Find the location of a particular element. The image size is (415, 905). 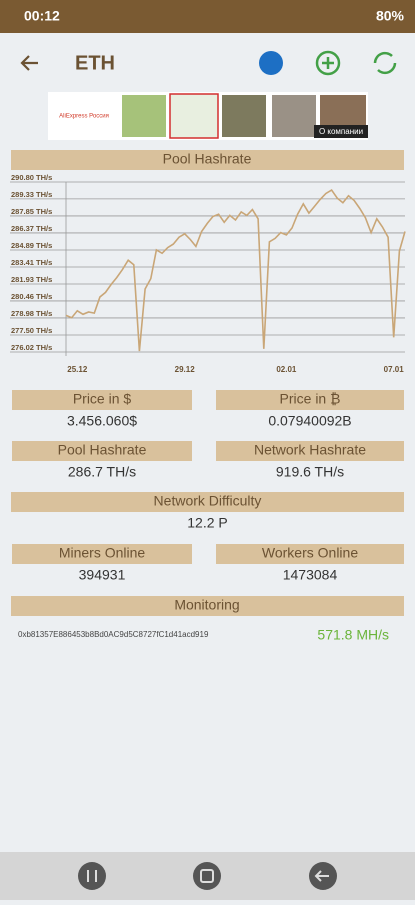

card-value: 0.07940092B is located at coordinates (309, 421).